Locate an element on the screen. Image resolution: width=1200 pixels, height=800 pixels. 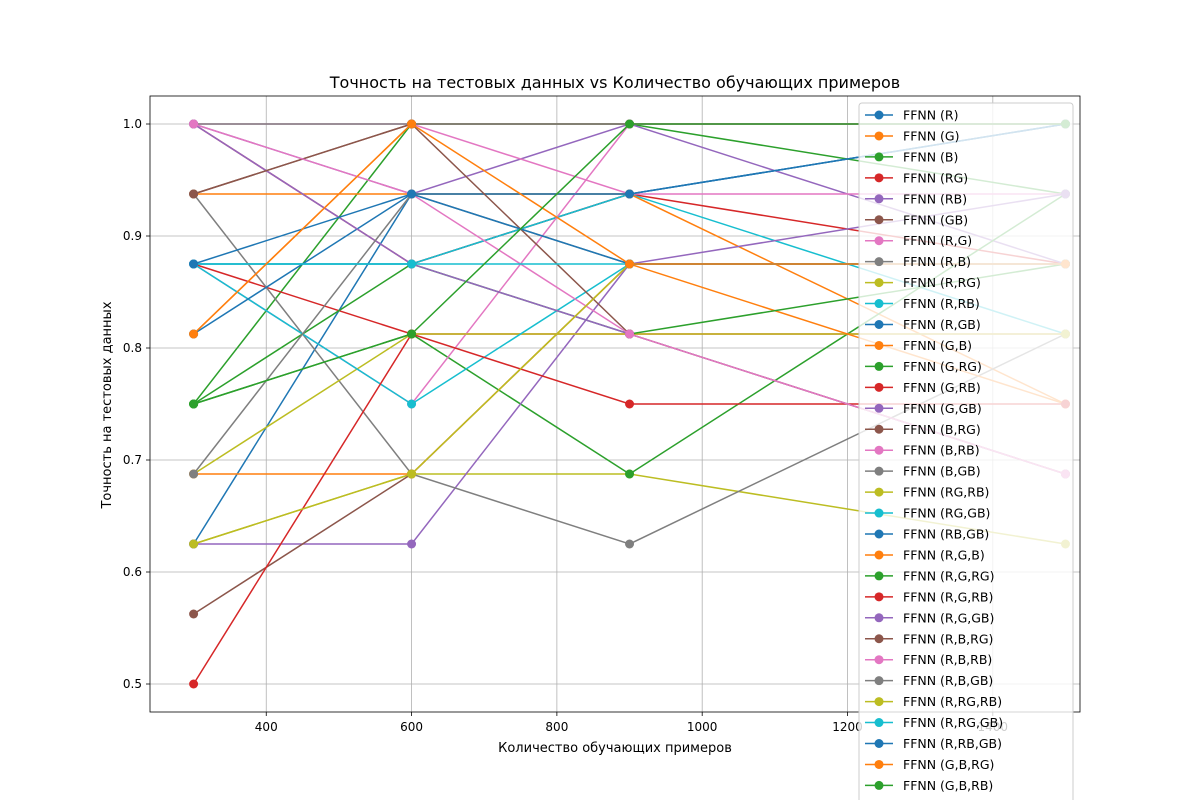
legend-item: FFNN (G,RB) is located at coordinates (923, 387).